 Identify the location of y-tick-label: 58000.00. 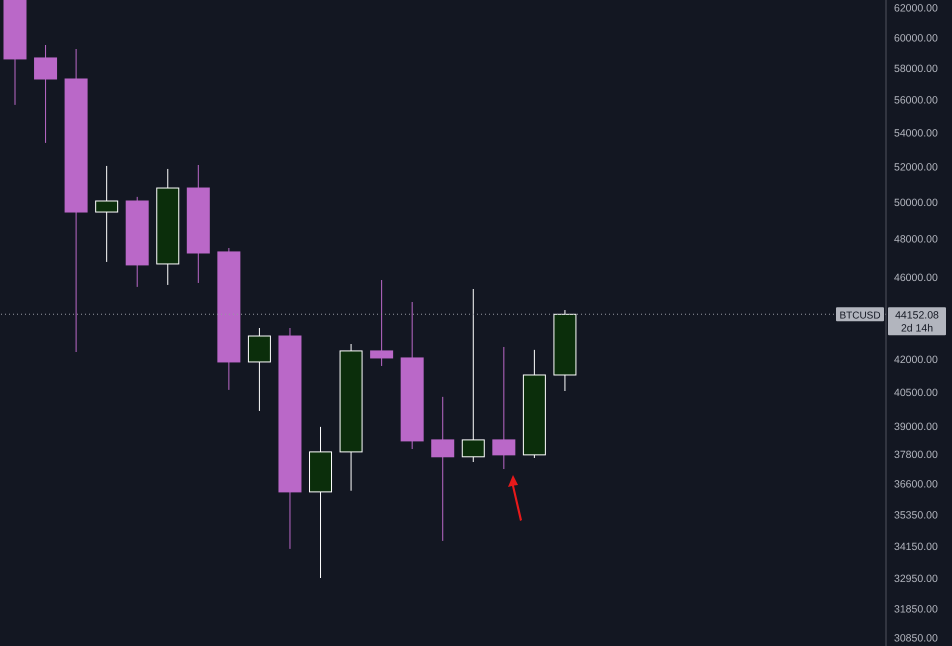
(916, 68).